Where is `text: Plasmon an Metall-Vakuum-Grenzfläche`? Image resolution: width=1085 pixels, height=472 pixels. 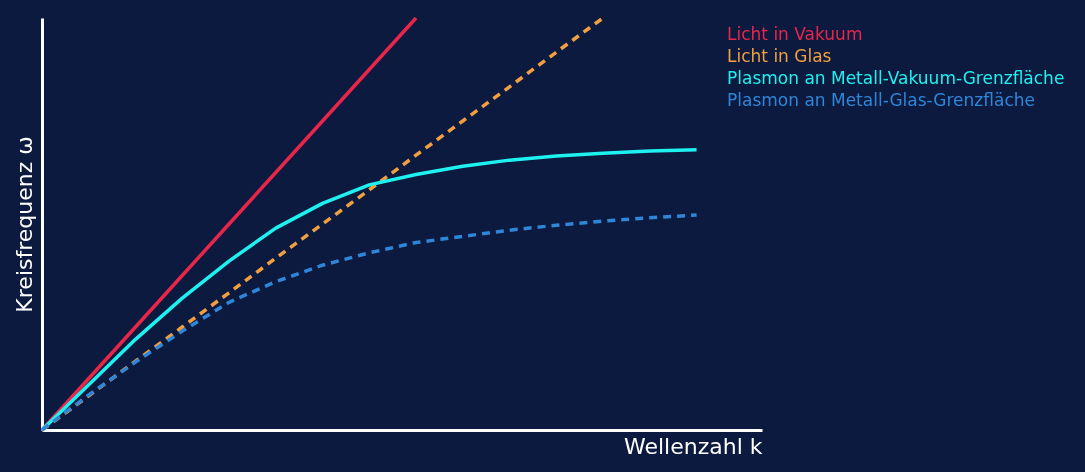 text: Plasmon an Metall-Vakuum-Grenzfläche is located at coordinates (896, 78).